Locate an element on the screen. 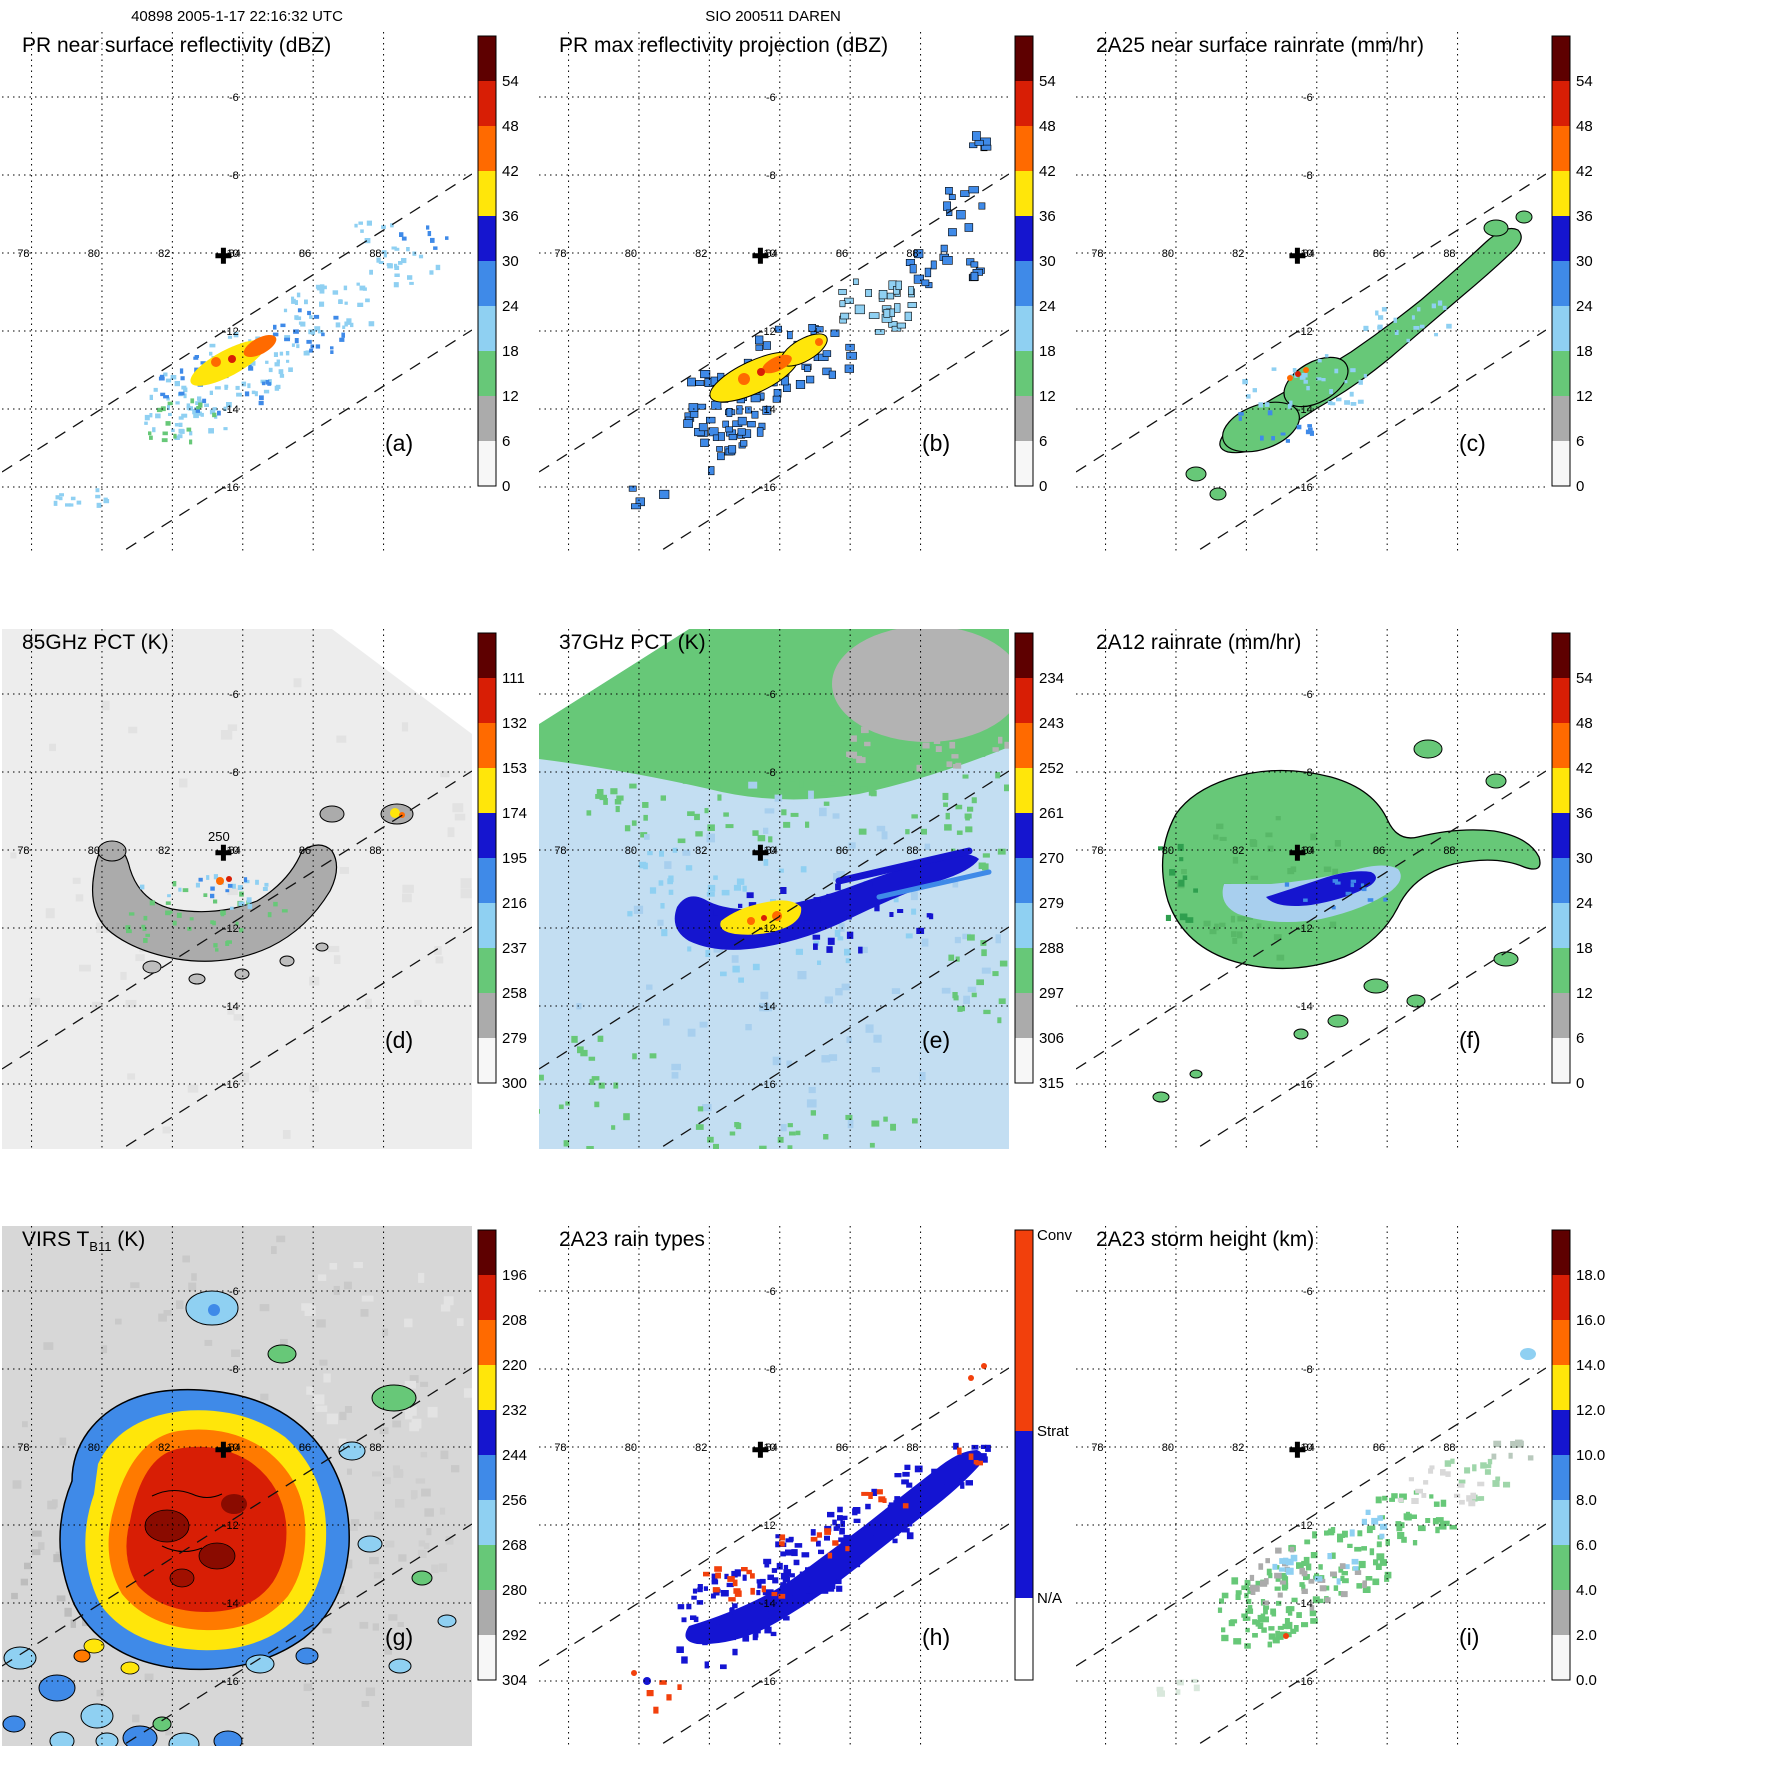 Image resolution: width=1771 pixels, height=1771 pixels. svg-text: 195 is located at coordinates (514, 858).